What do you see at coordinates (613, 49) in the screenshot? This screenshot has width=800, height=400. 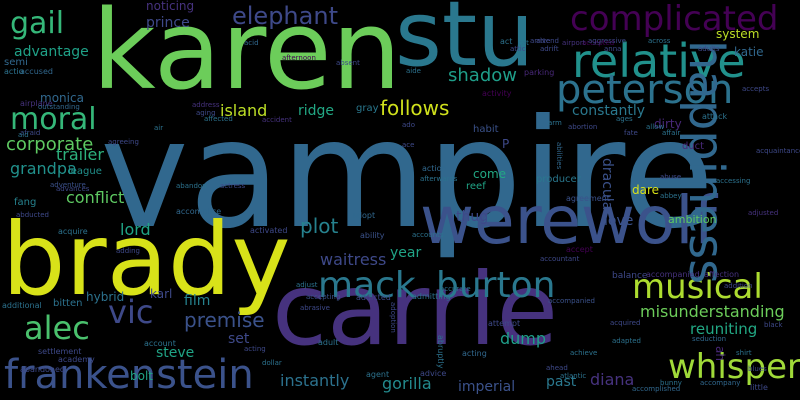 I see `word-anna: anna` at bounding box center [613, 49].